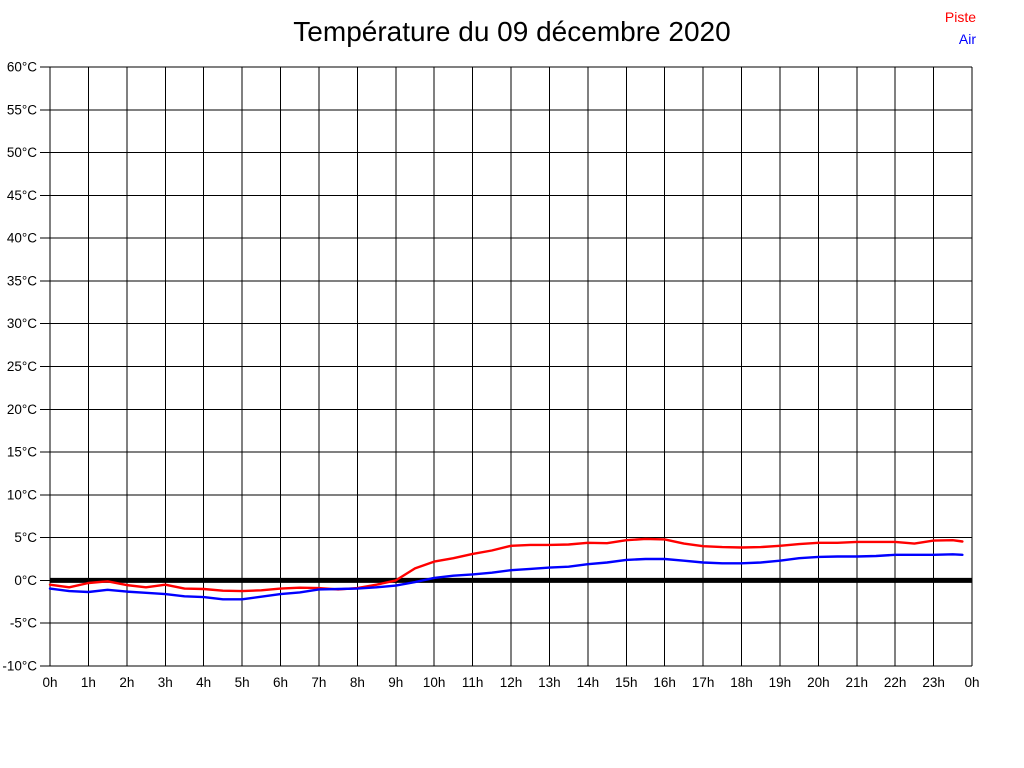 This screenshot has height=768, width=1024. What do you see at coordinates (703, 682) in the screenshot?
I see `x-tick-label: 17h` at bounding box center [703, 682].